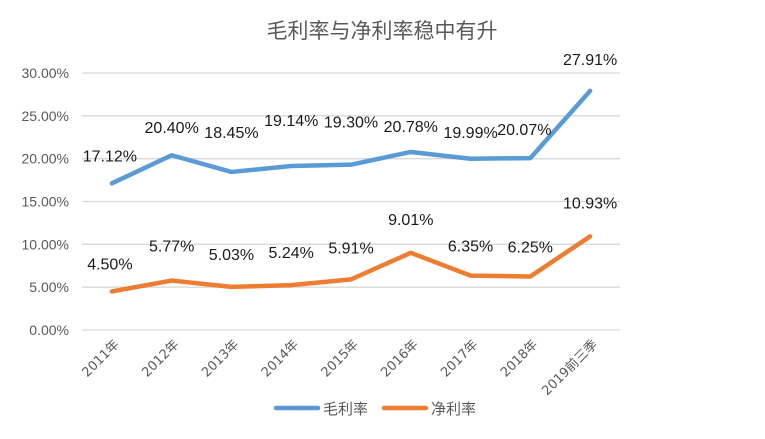  What do you see at coordinates (340, 358) in the screenshot?
I see `x-tick-label: 2015年` at bounding box center [340, 358].